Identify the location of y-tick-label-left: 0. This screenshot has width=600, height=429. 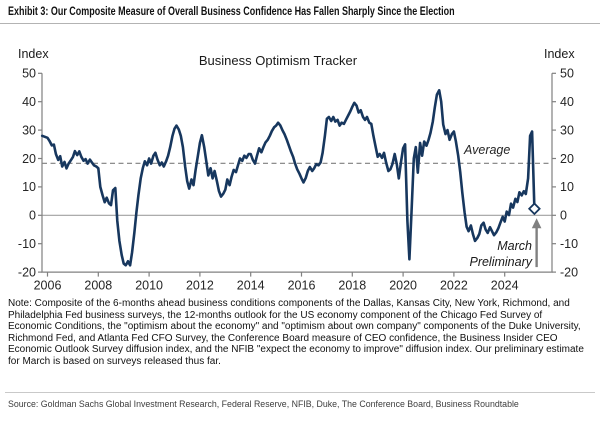
(32, 216).